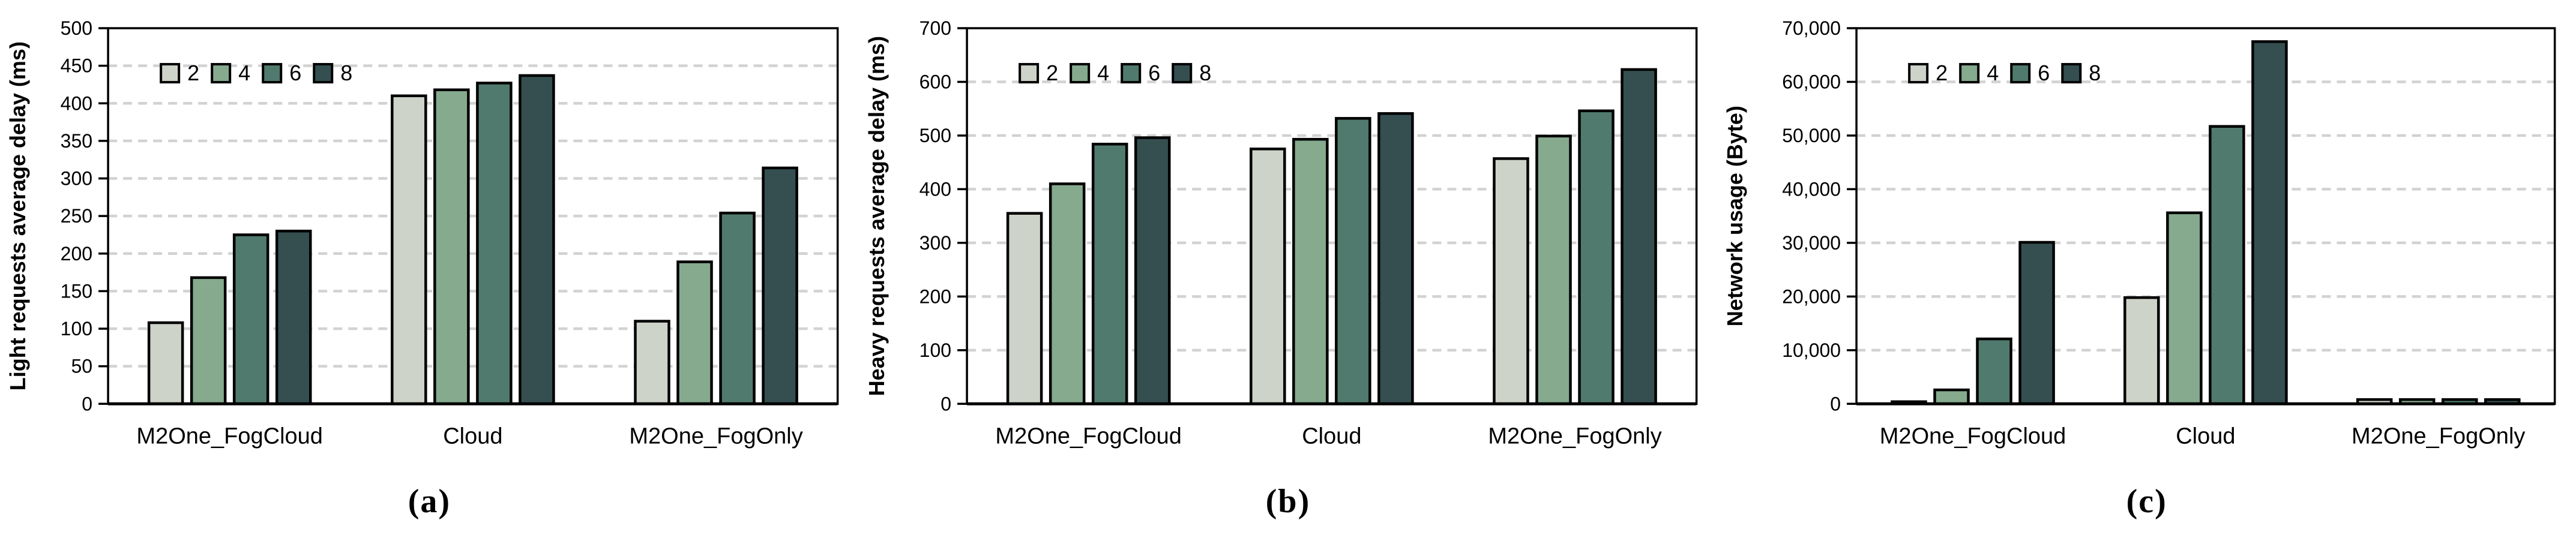 The image size is (2576, 550). I want to click on y-tick-label: 70,000, so click(1812, 28).